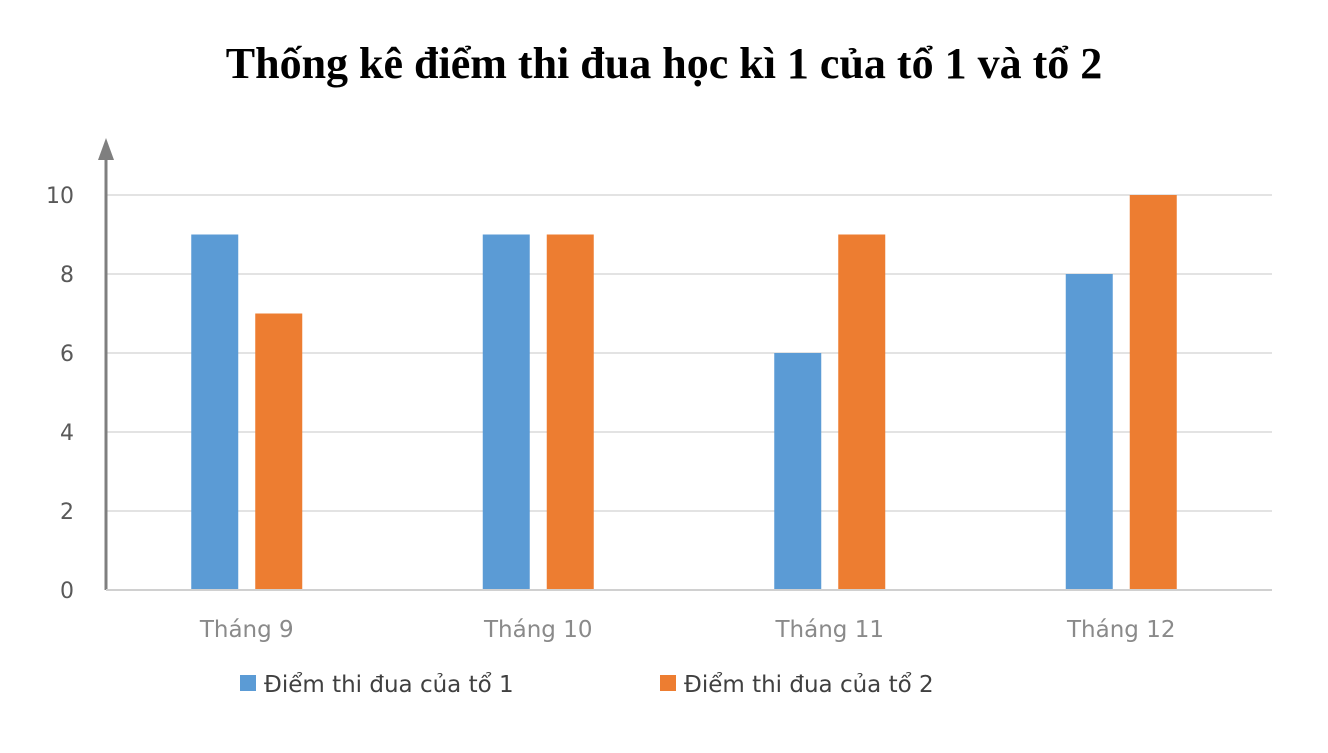  I want to click on category-labels: Tháng 9 Tháng 10 Tháng 11 Tháng 12, so click(687, 630).